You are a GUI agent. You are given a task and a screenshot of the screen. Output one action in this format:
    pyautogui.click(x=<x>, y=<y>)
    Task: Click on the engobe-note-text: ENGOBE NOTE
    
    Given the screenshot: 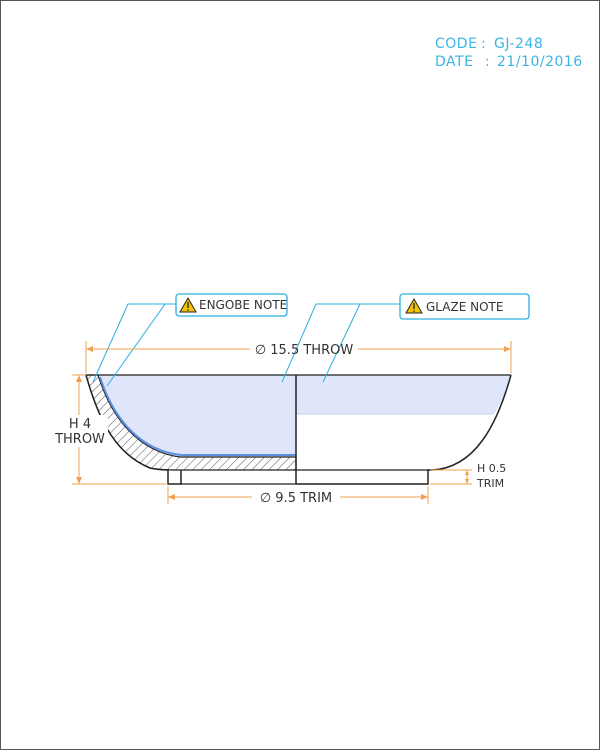 What is the action you would take?
    pyautogui.click(x=243, y=305)
    